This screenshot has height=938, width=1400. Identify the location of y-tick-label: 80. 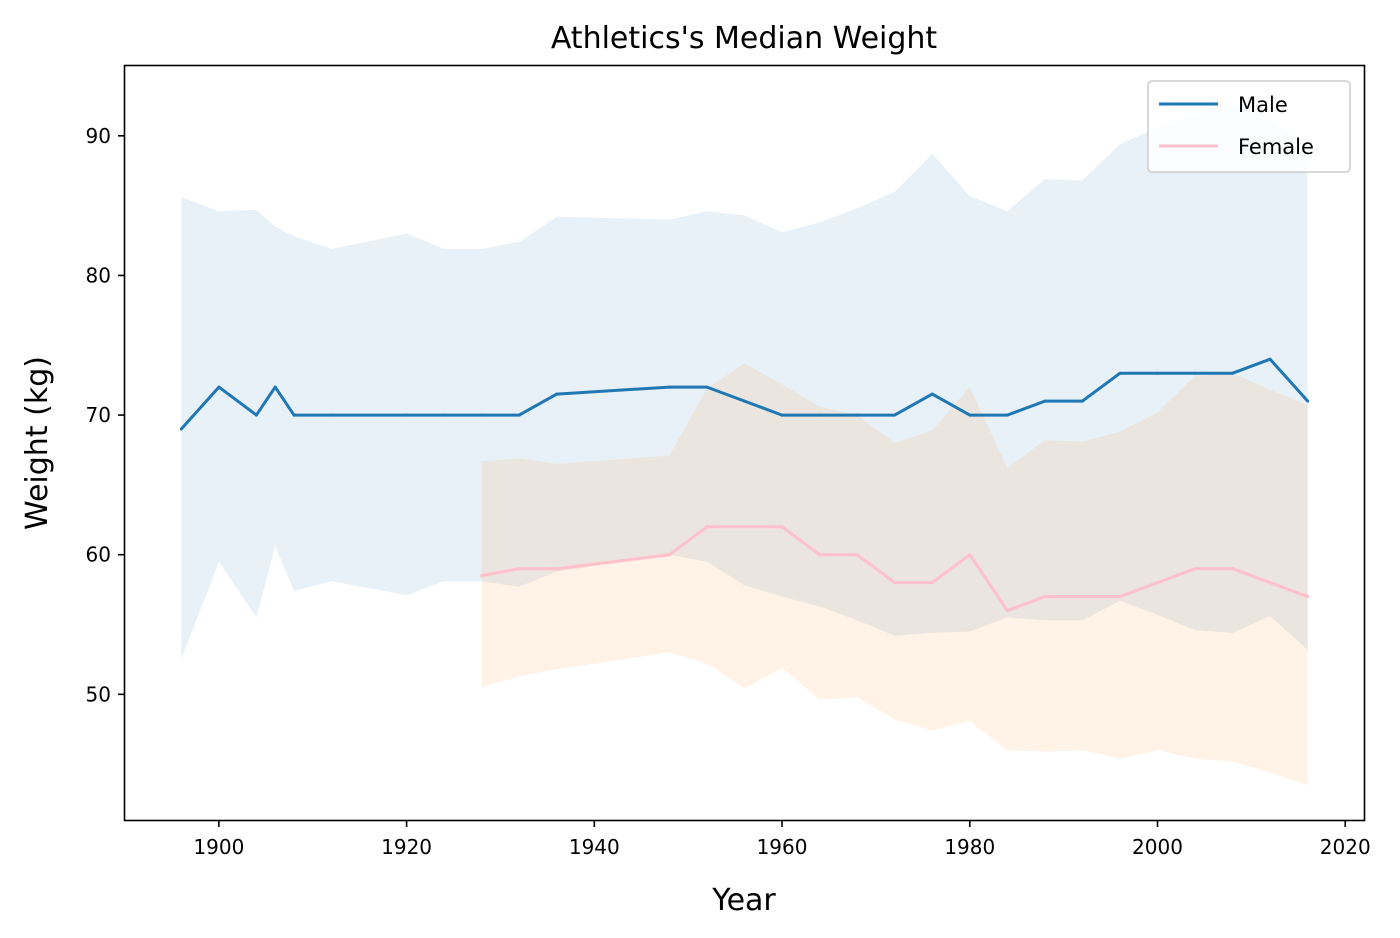
(98, 275).